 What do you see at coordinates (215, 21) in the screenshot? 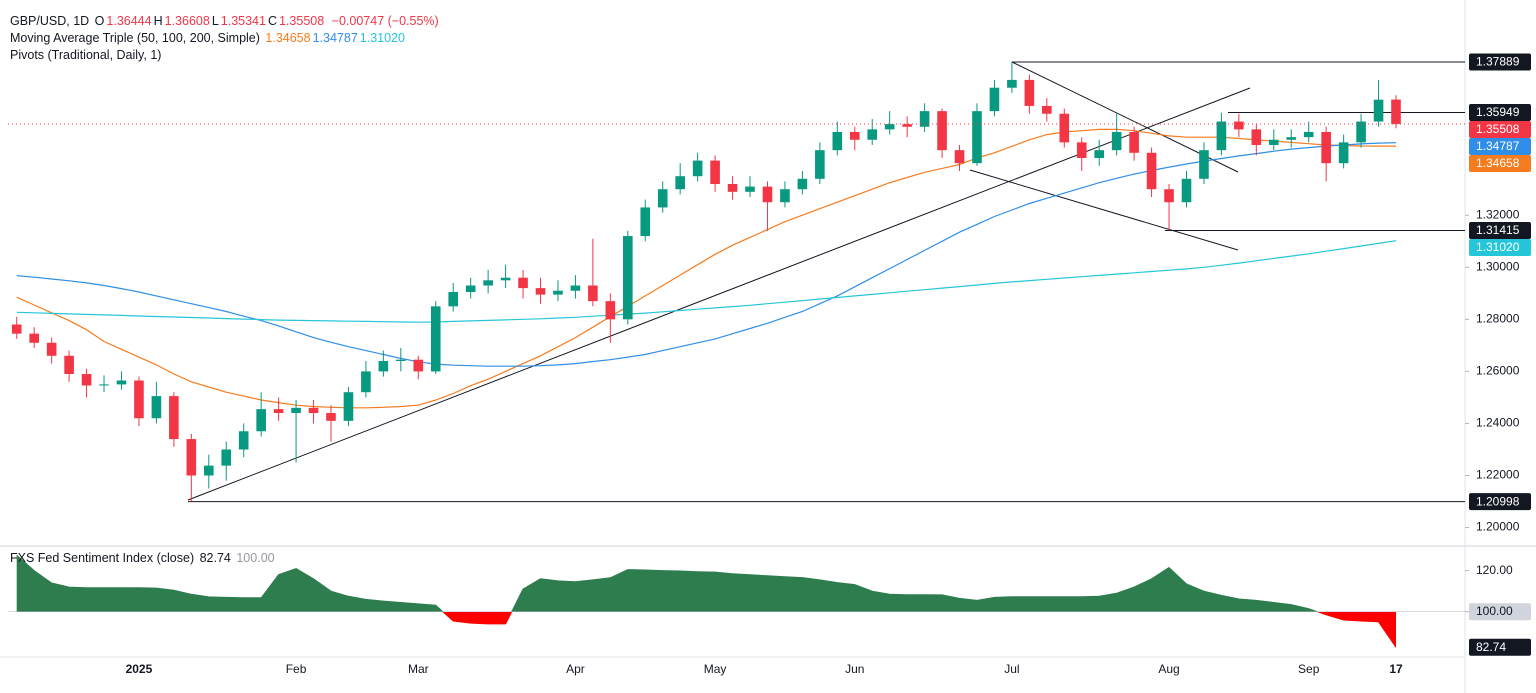
I see `ohlc-key: L` at bounding box center [215, 21].